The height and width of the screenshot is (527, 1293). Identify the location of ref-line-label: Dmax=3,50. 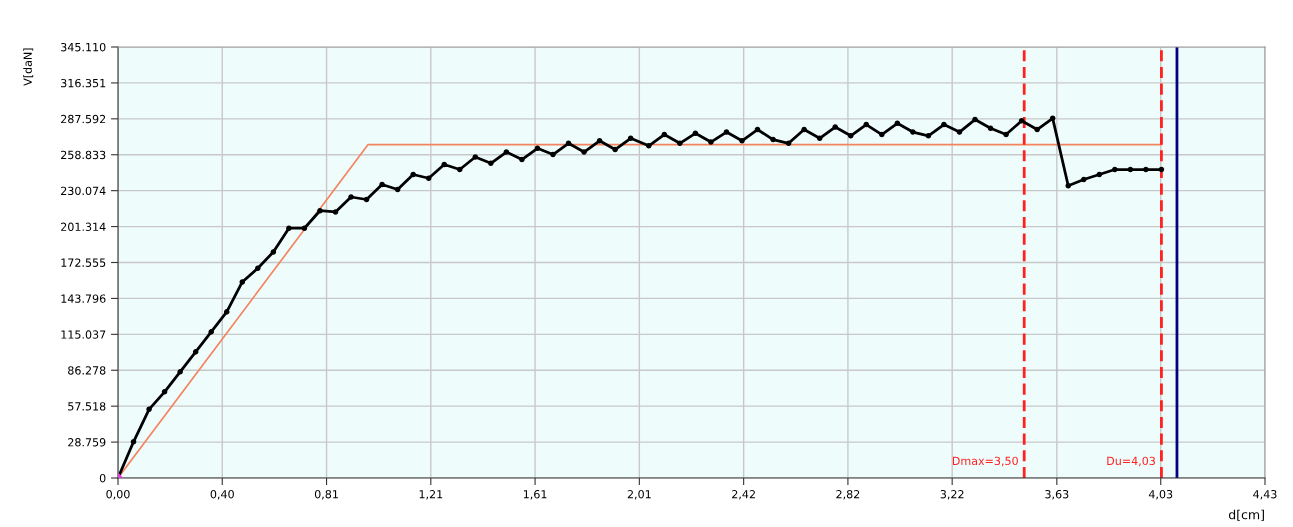
(985, 461).